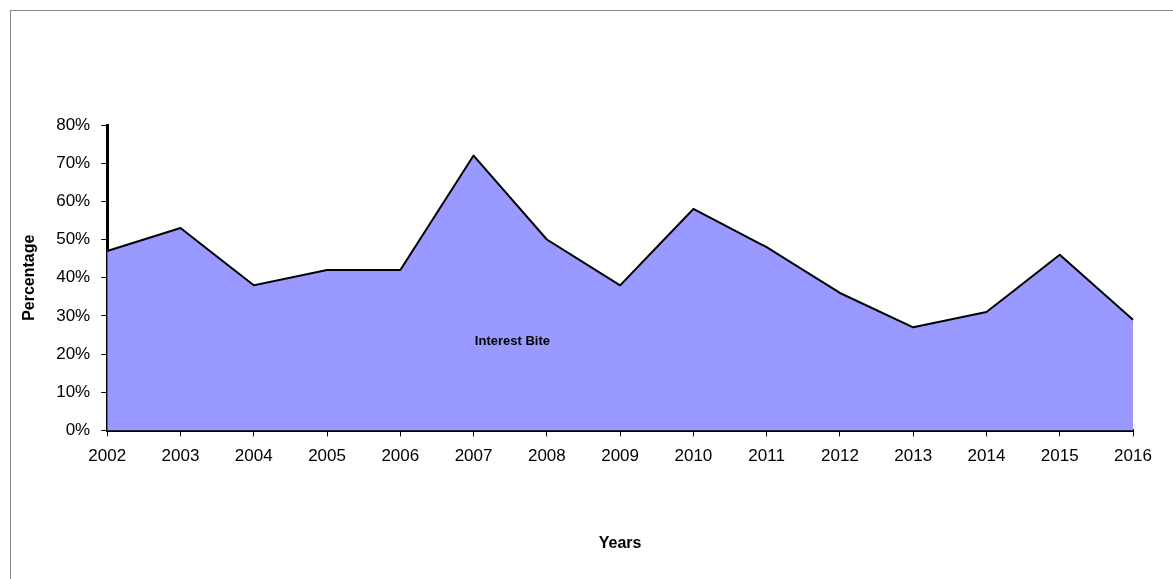  What do you see at coordinates (986, 456) in the screenshot?
I see `x-tick-label: 2014` at bounding box center [986, 456].